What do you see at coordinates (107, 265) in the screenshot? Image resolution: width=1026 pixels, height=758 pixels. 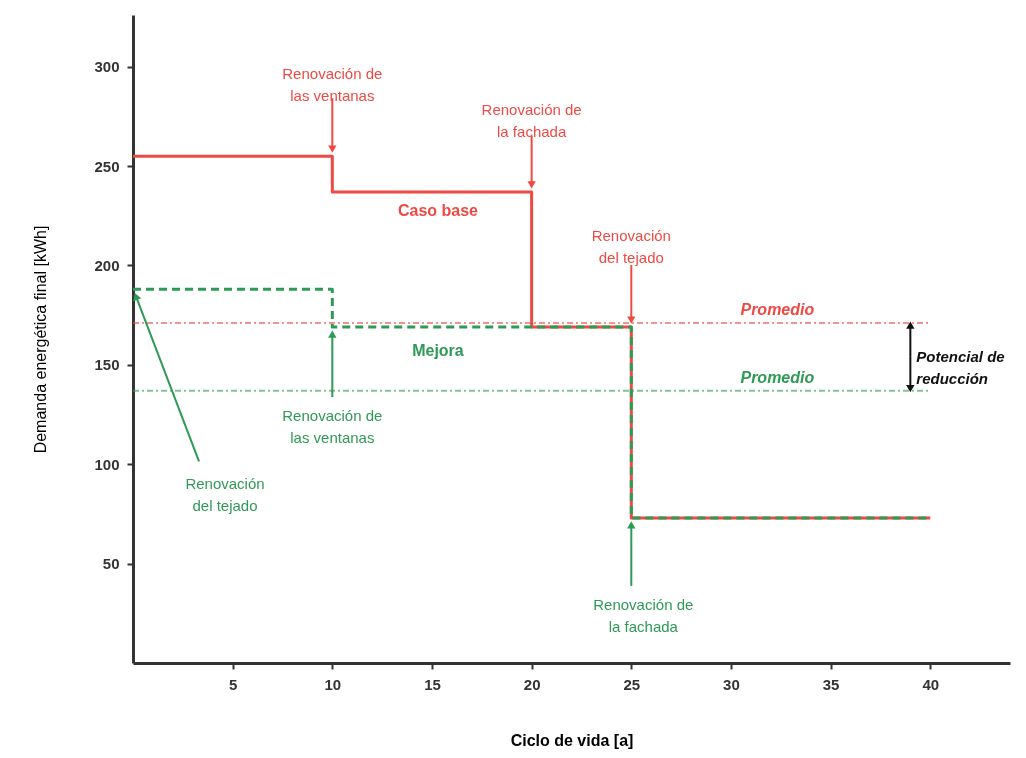 I see `y-tick-label: 200` at bounding box center [107, 265].